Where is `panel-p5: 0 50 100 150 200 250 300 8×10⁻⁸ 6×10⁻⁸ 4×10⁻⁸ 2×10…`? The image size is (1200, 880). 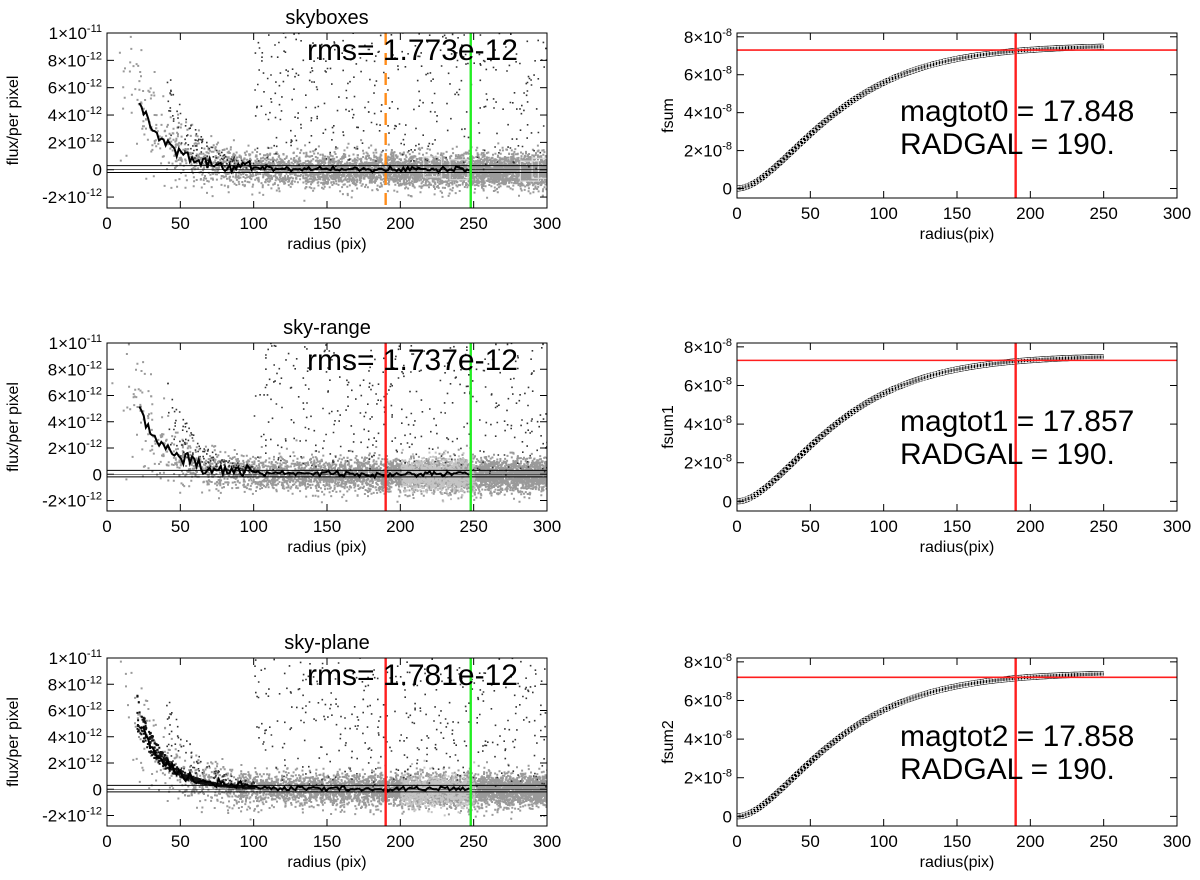
panel-p5: 0 50 100 150 200 250 300 8×10⁻⁸ 6×10⁻⁸ 4×10⁻⁸ 2×10… is located at coordinates (925, 761).